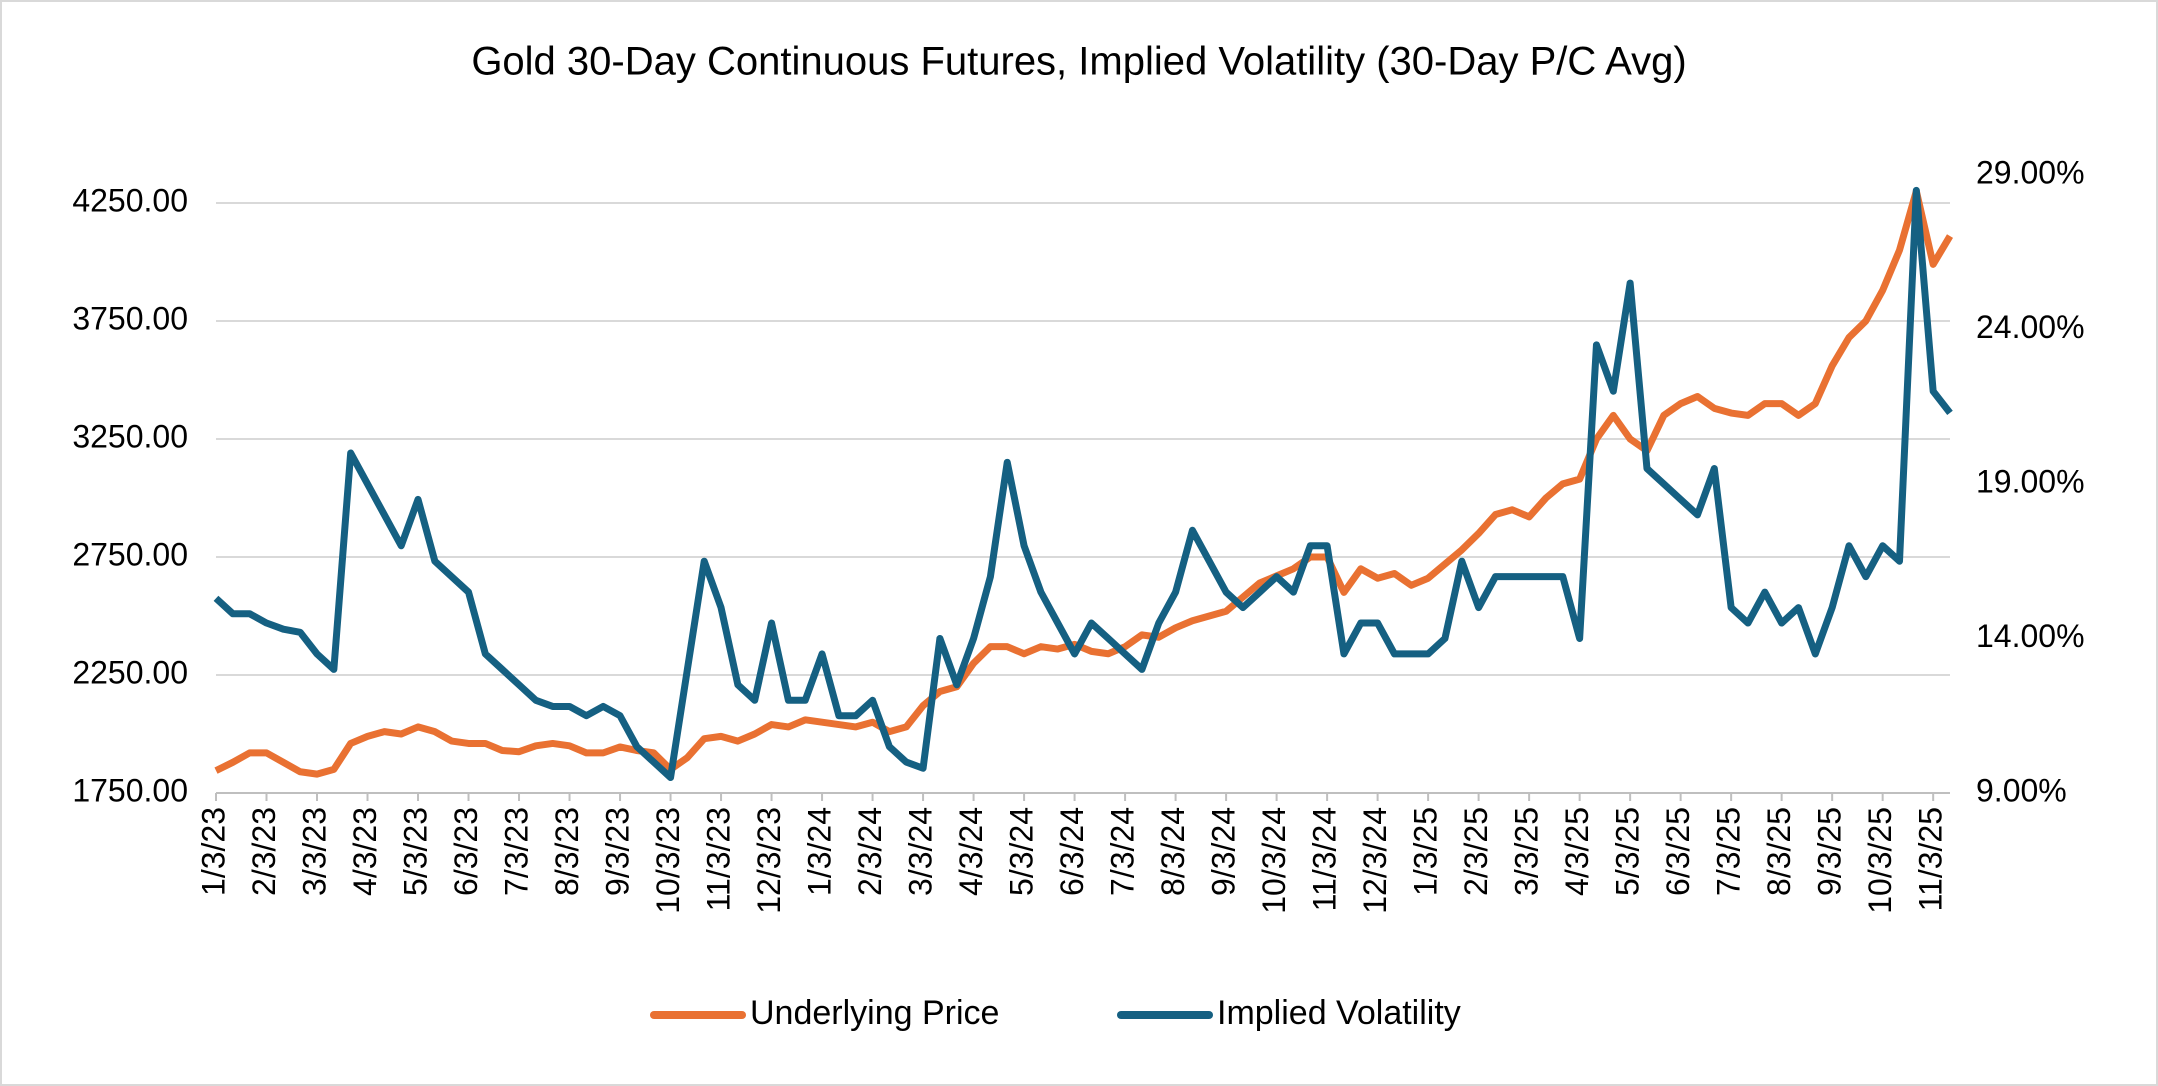 The width and height of the screenshot is (2158, 1086). I want to click on x-tick-label: 4/3/25, so click(1577, 851).